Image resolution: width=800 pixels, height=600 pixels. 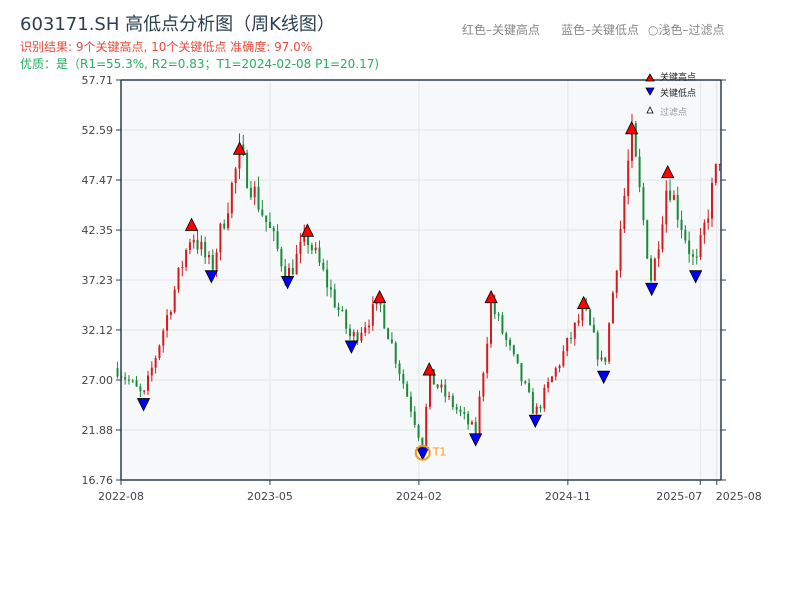 I want to click on x-tick-label: 2025-08, so click(x=739, y=496).